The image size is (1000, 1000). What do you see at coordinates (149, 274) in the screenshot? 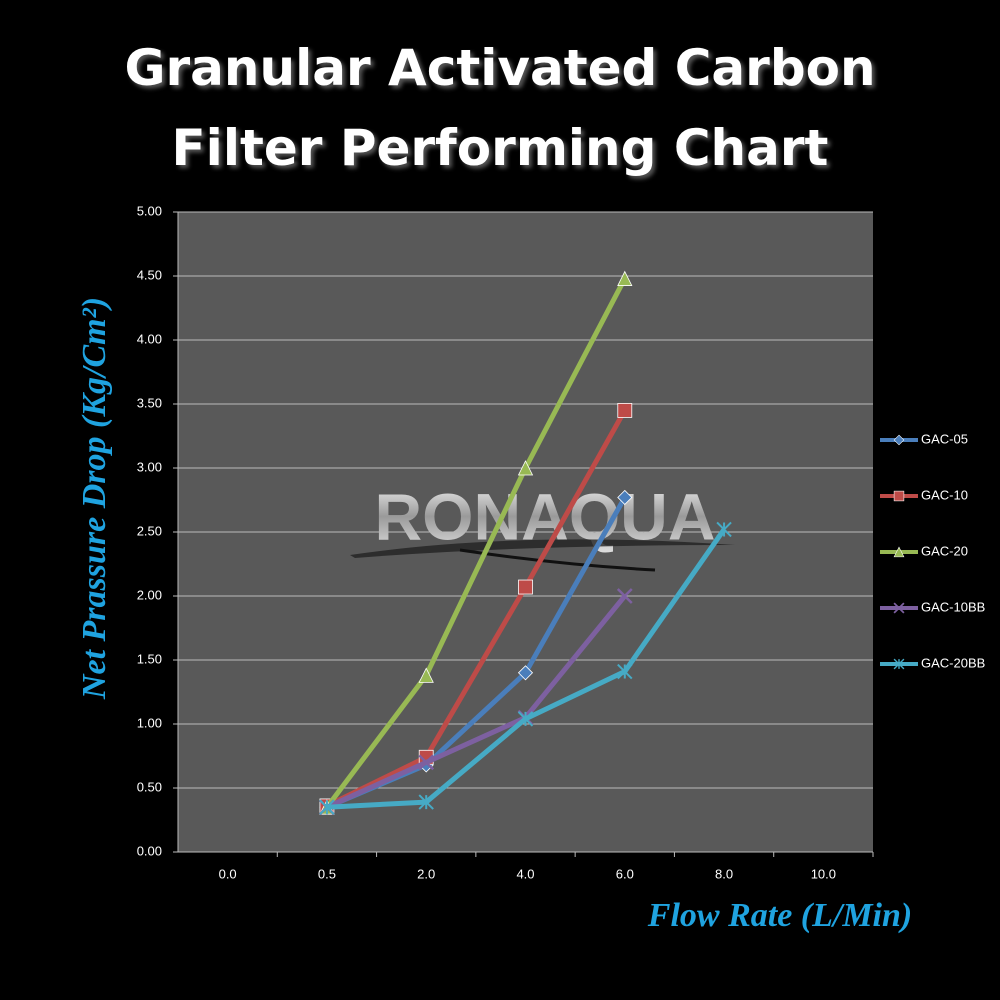
I see `y-tick-label: 4.50` at bounding box center [149, 274].